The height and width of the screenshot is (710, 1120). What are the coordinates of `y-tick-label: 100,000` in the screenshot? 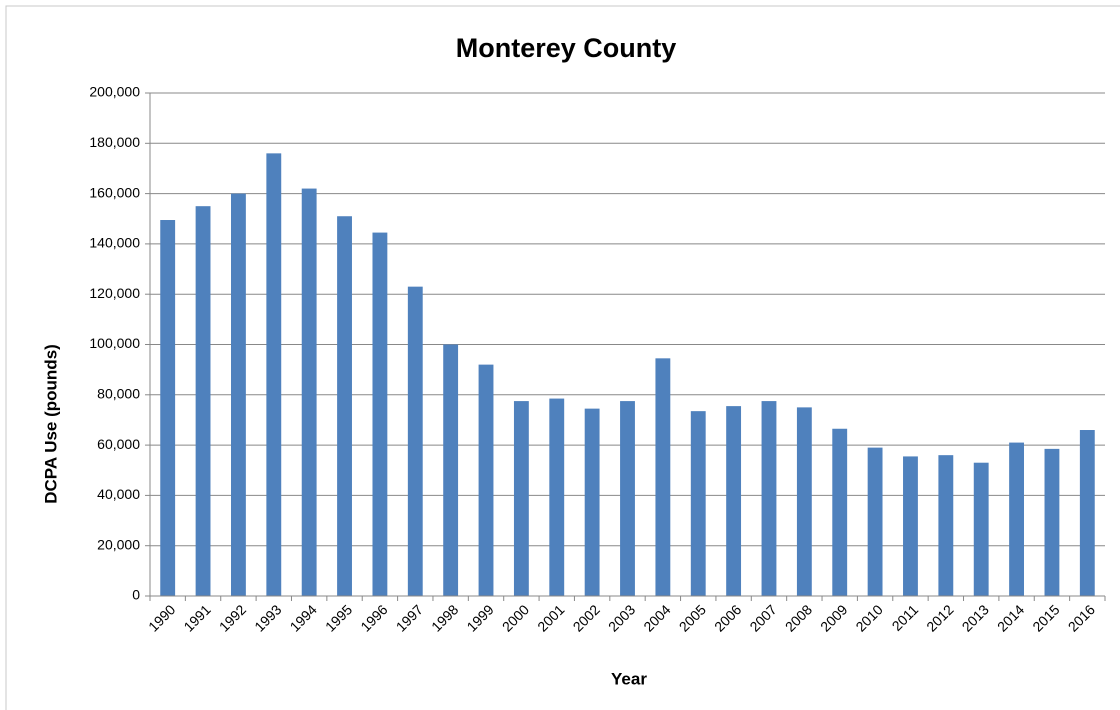 It's located at (114, 343).